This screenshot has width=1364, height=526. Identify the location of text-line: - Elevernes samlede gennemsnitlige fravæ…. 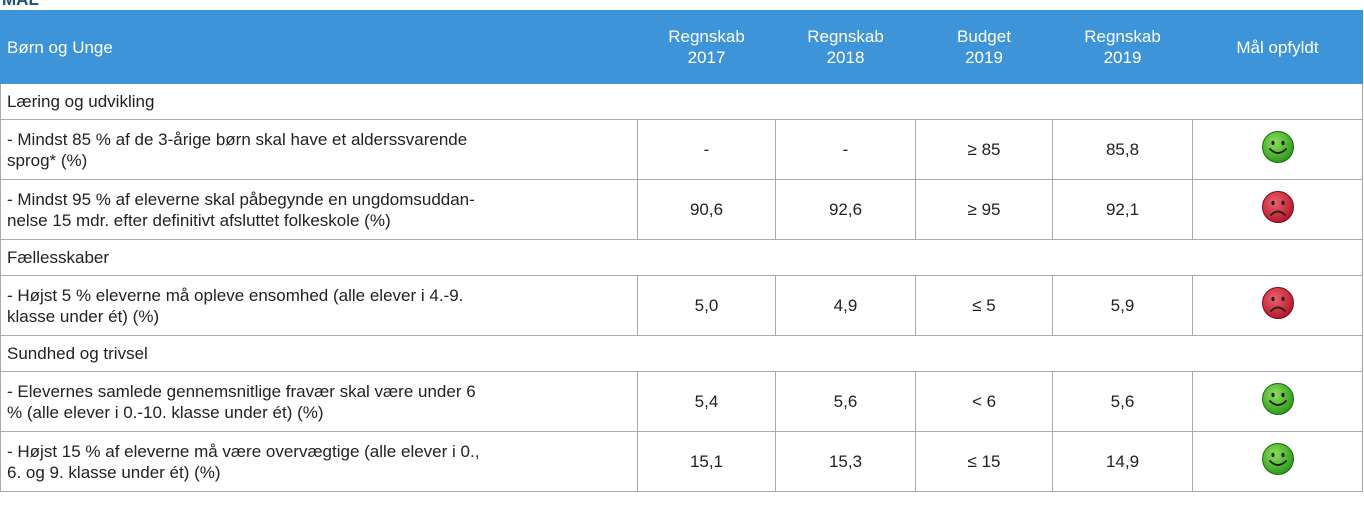
(241, 391).